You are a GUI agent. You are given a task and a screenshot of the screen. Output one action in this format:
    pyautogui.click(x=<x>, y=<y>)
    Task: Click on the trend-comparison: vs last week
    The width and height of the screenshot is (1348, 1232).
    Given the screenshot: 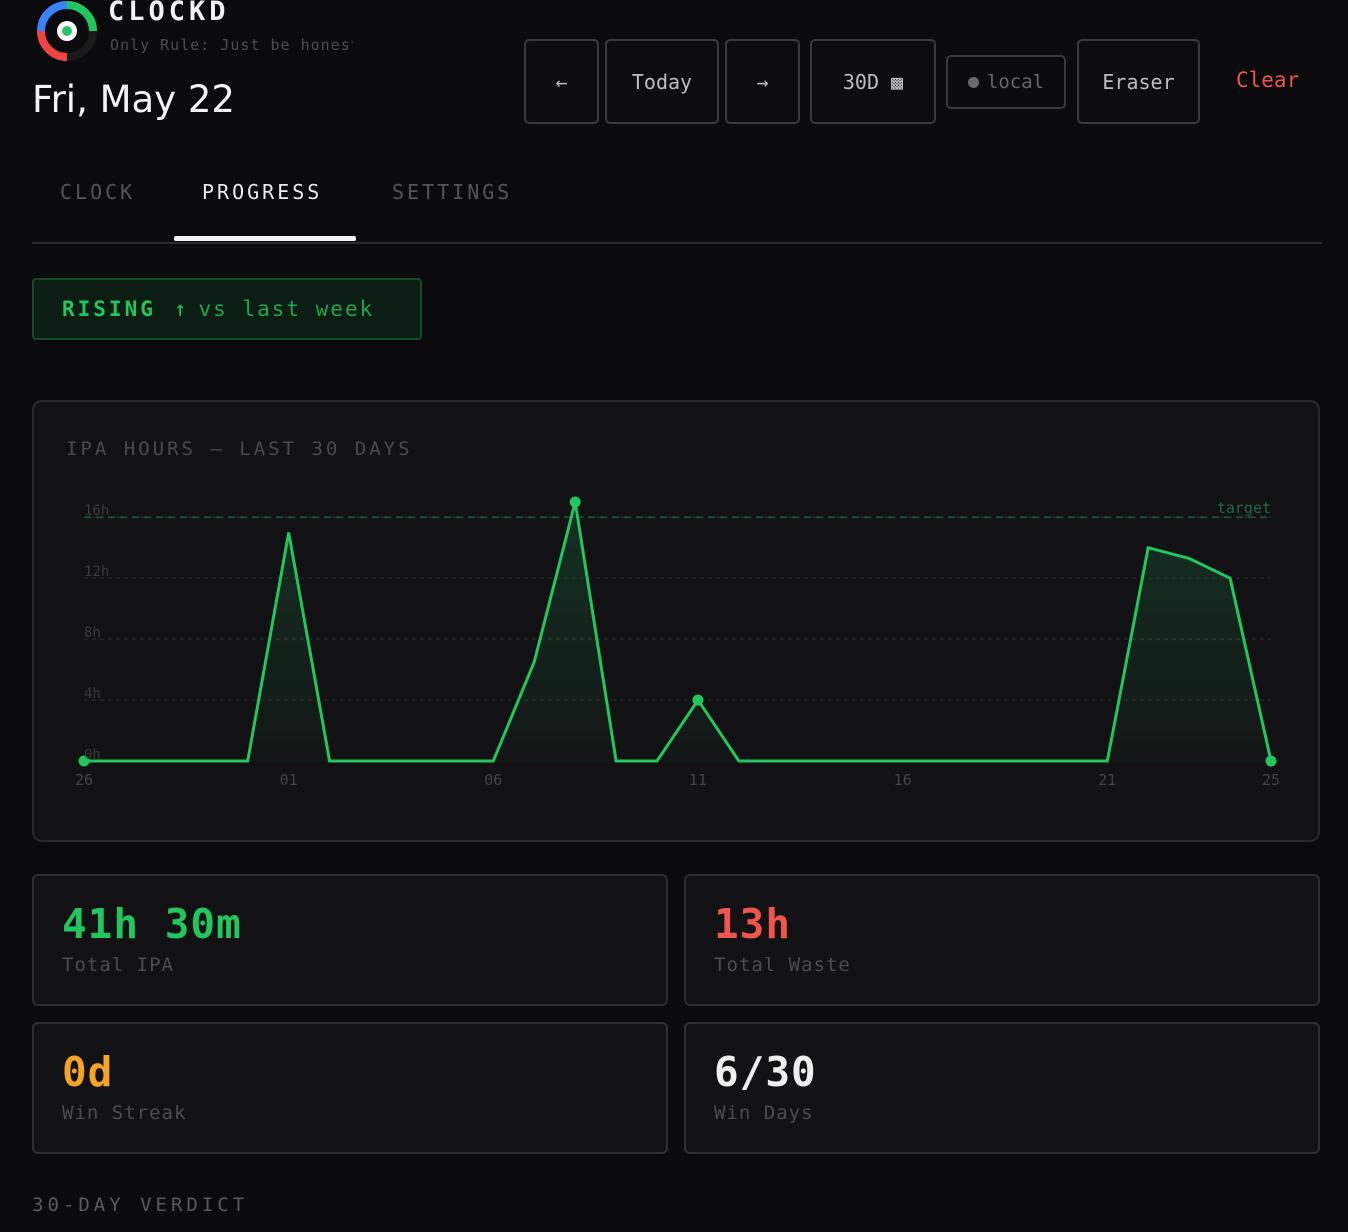 What is the action you would take?
    pyautogui.click(x=286, y=309)
    